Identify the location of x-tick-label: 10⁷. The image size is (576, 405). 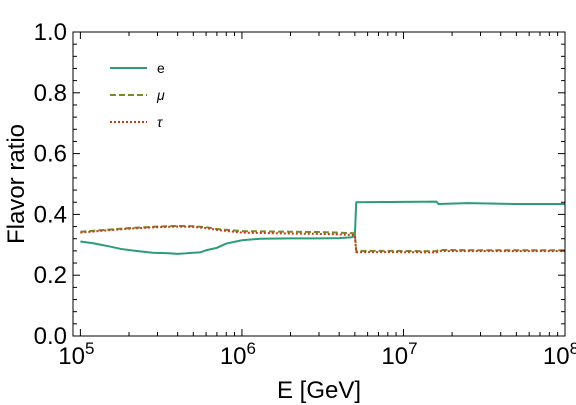
(399, 354).